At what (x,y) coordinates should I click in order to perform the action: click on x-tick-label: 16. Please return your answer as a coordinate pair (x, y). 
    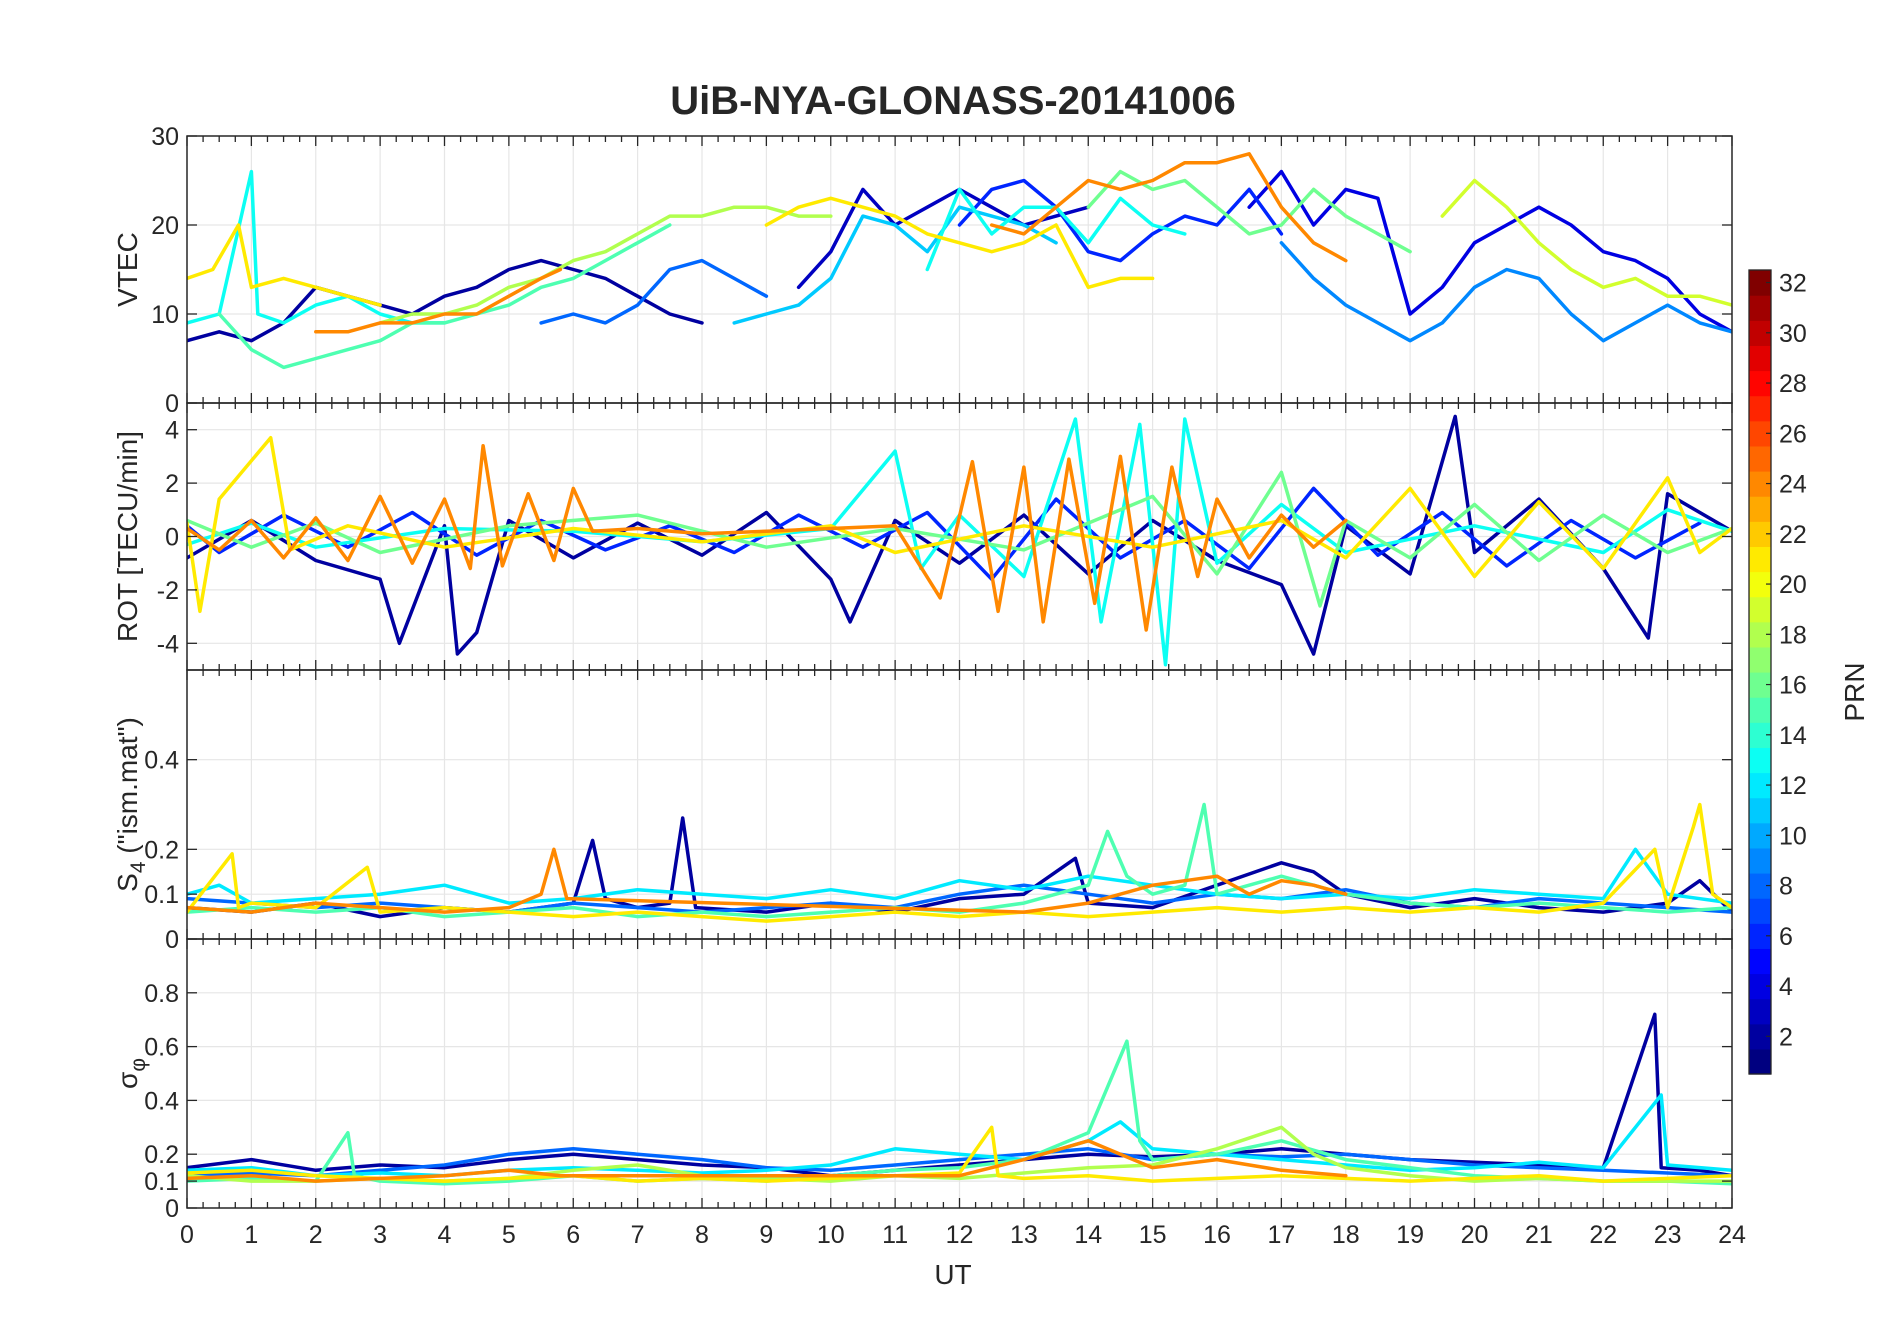
    Looking at the image, I should click on (1217, 1235).